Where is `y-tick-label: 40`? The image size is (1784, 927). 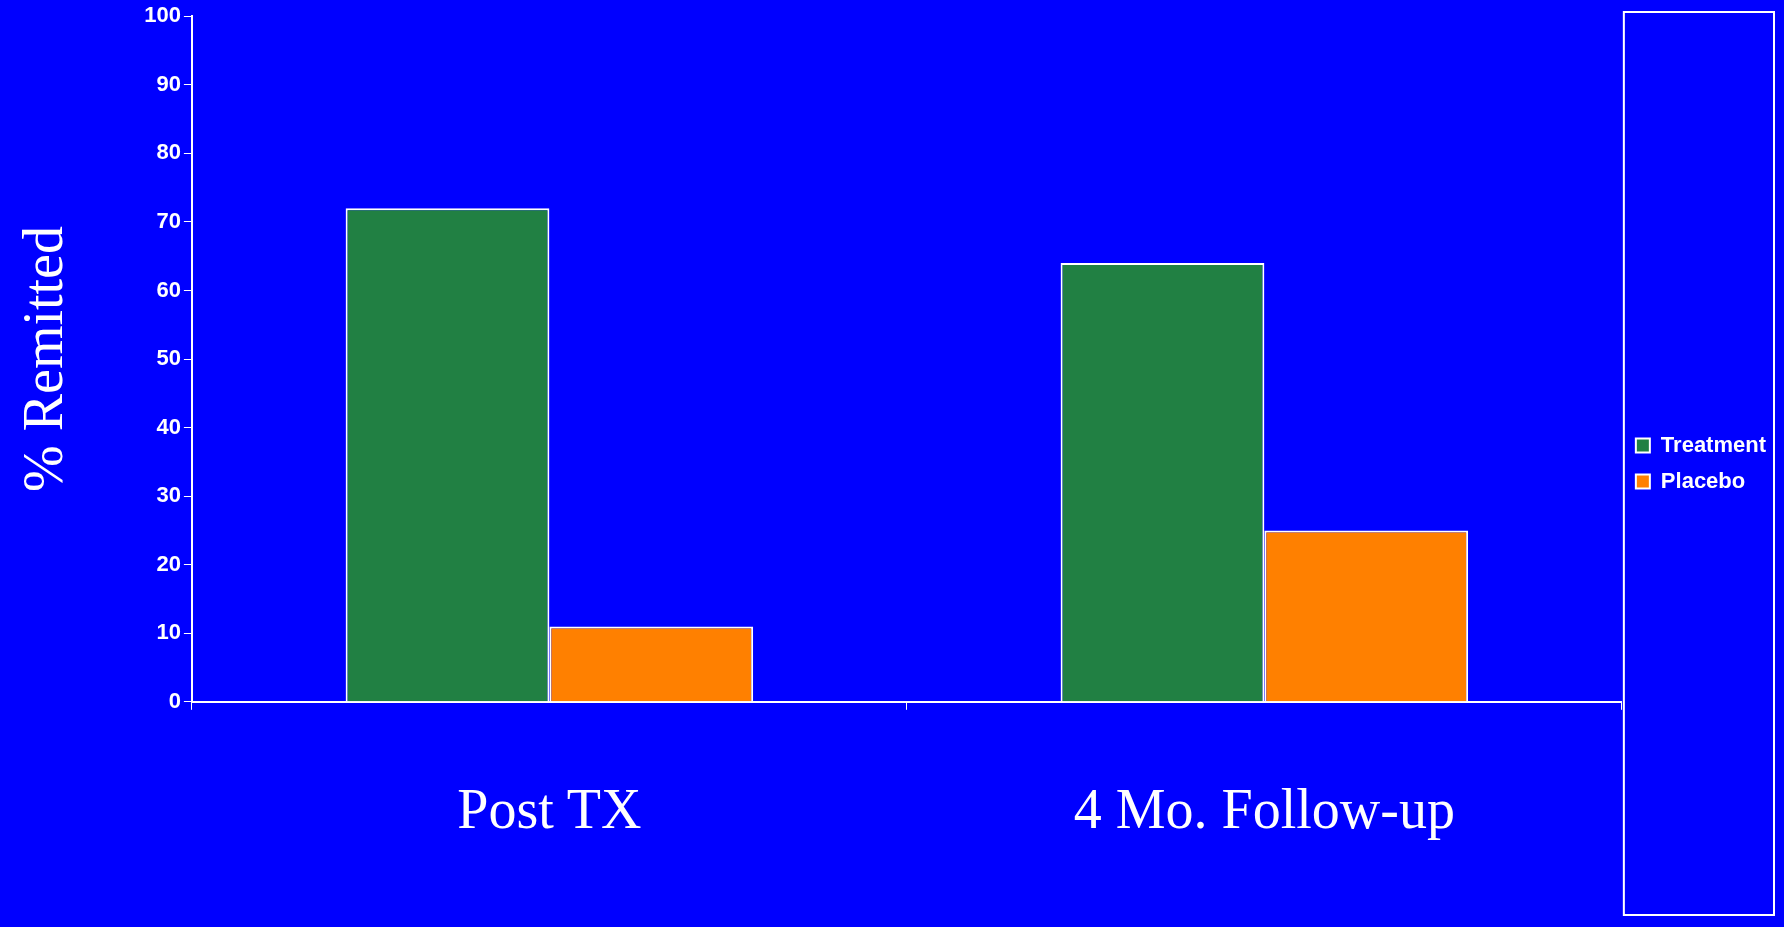 y-tick-label: 40 is located at coordinates (168, 426).